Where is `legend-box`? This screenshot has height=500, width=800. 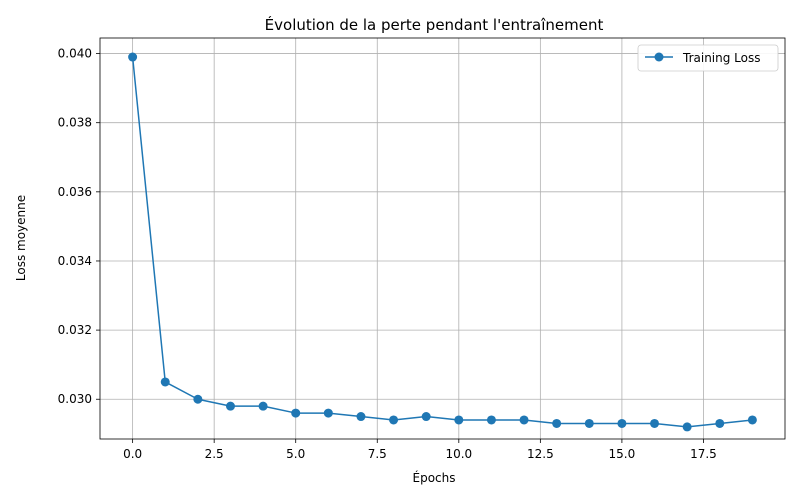
legend-box is located at coordinates (708, 58).